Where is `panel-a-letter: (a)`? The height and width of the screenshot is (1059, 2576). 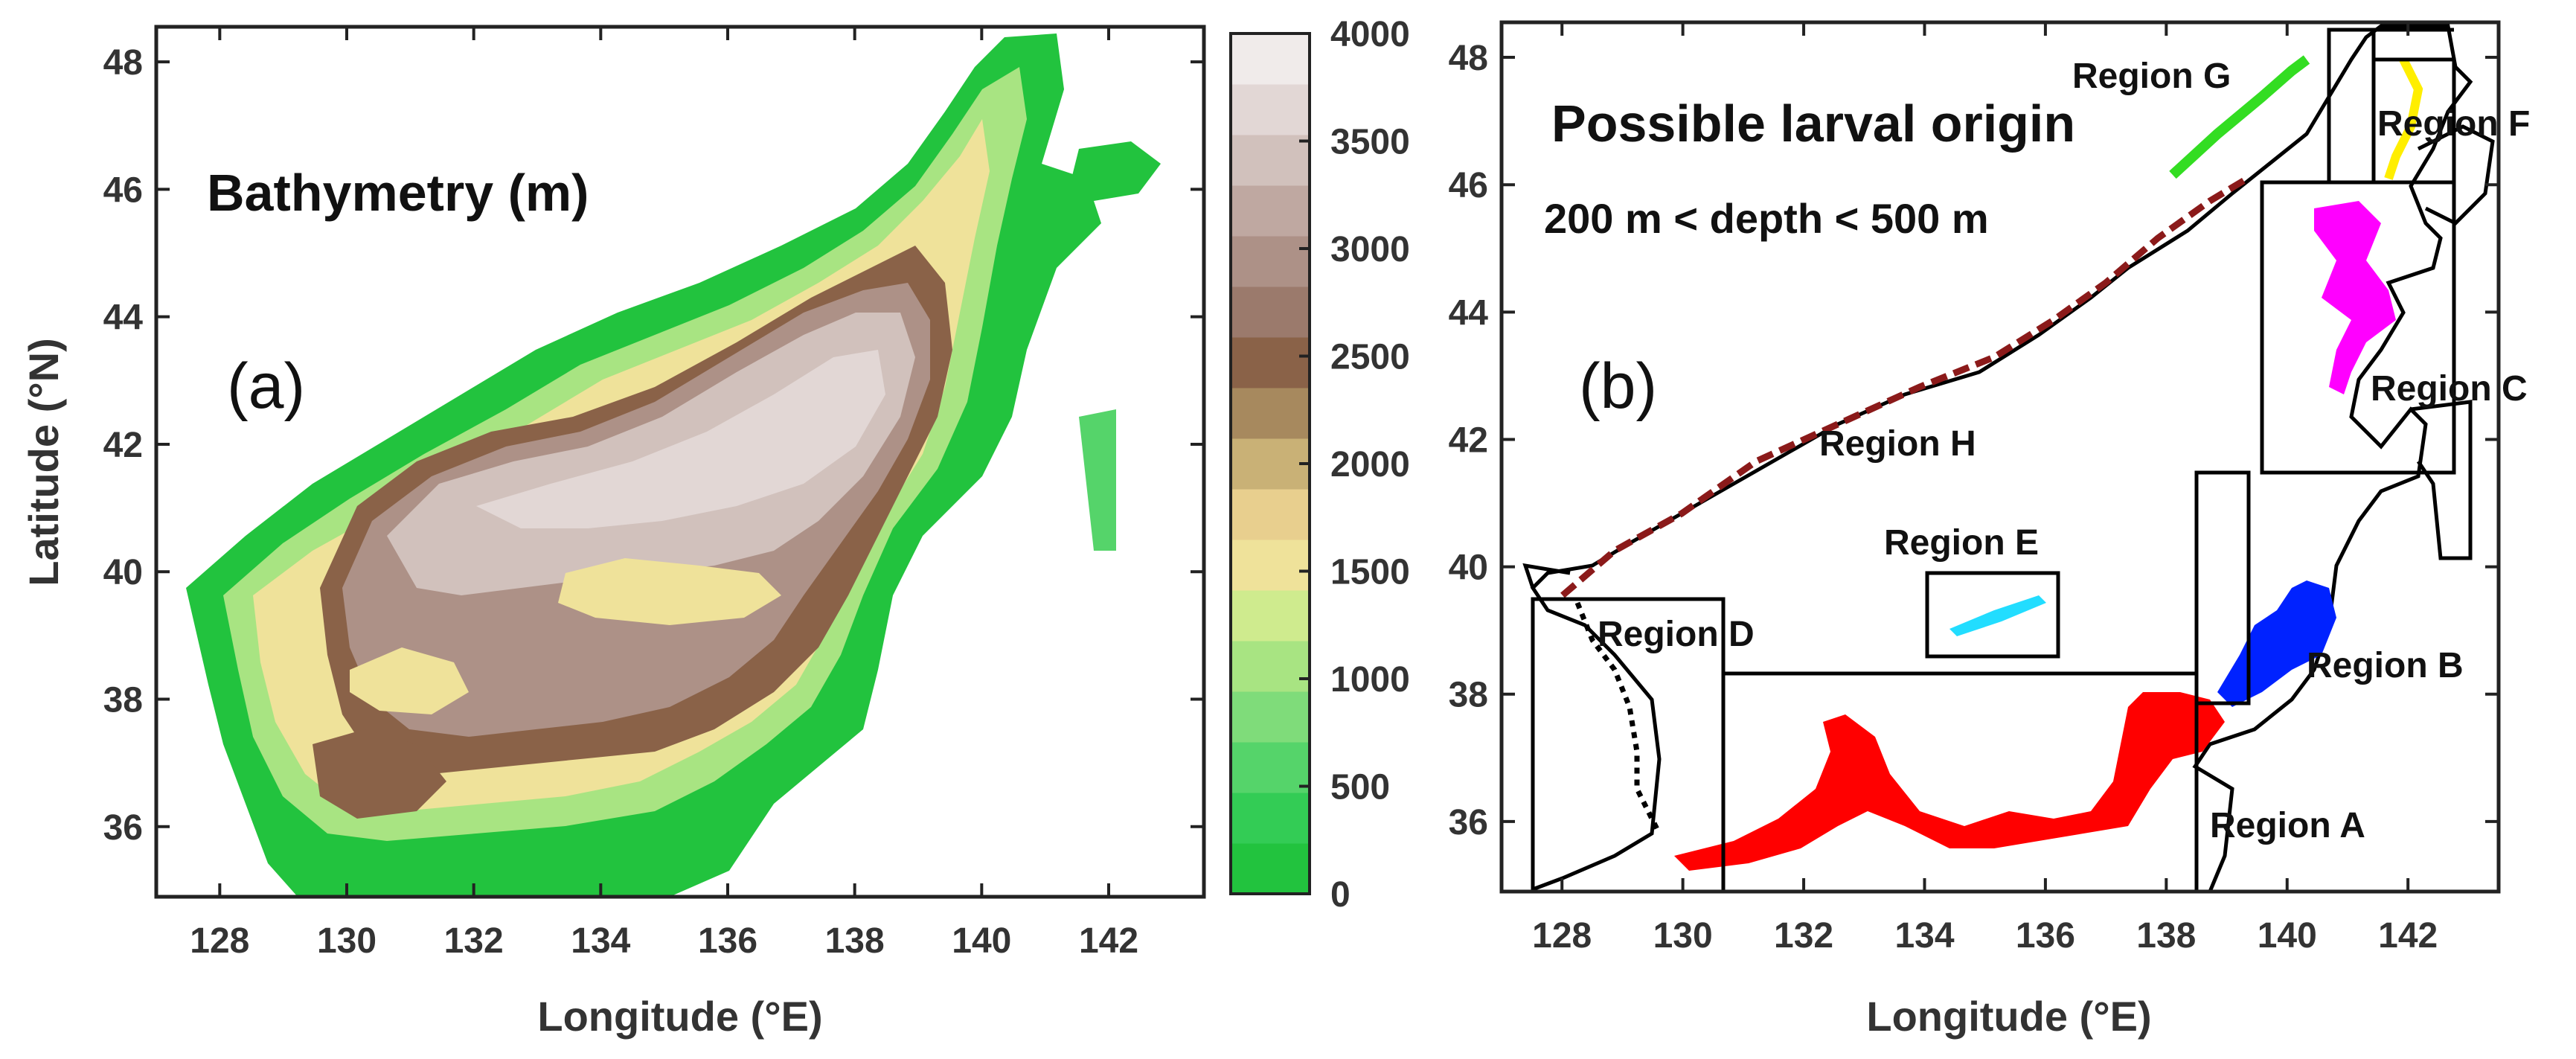 panel-a-letter: (a) is located at coordinates (266, 386).